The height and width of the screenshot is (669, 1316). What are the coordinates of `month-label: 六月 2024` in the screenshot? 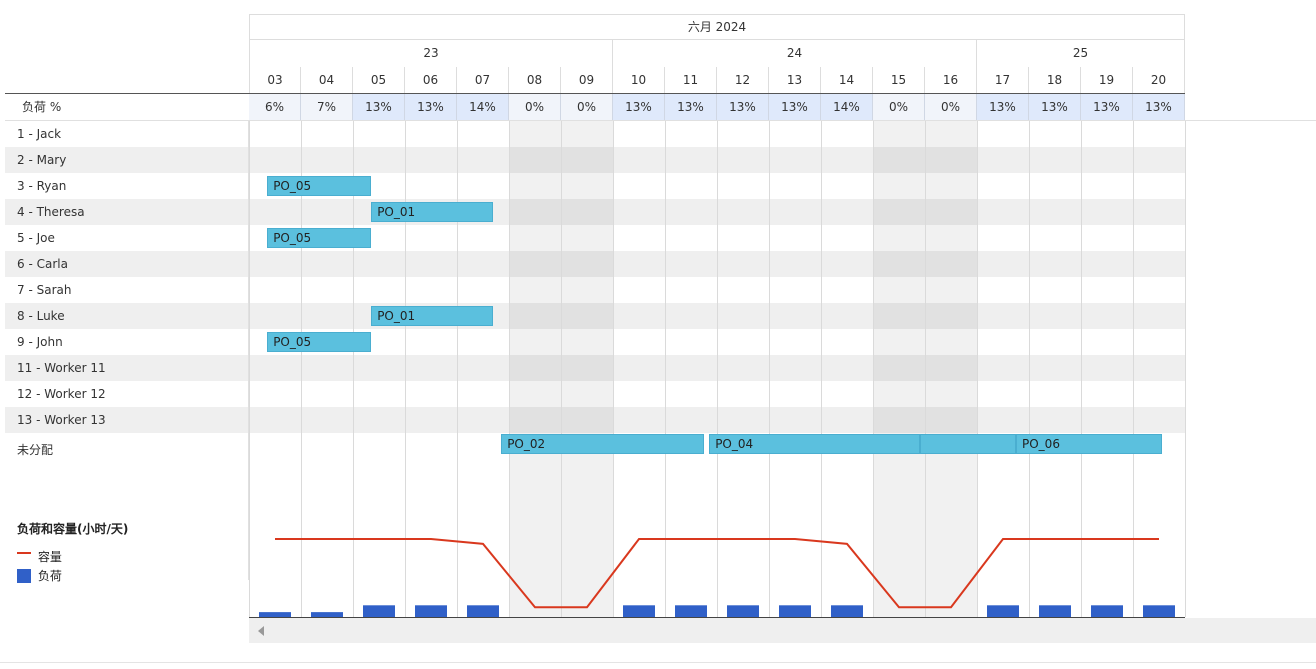 It's located at (717, 27).